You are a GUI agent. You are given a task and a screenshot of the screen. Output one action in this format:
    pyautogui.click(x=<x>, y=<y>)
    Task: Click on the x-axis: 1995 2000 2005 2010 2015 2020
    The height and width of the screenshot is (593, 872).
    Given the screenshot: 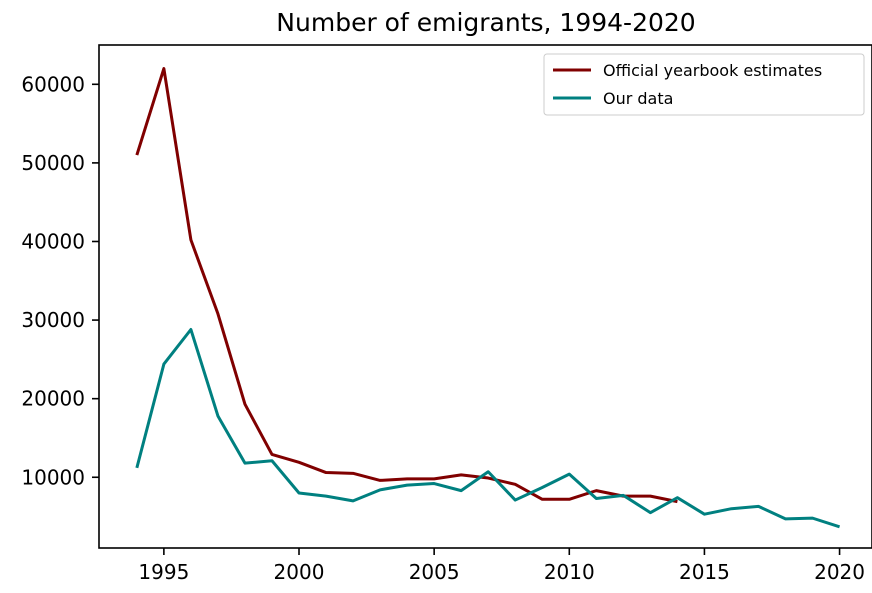 What is the action you would take?
    pyautogui.click(x=501, y=566)
    